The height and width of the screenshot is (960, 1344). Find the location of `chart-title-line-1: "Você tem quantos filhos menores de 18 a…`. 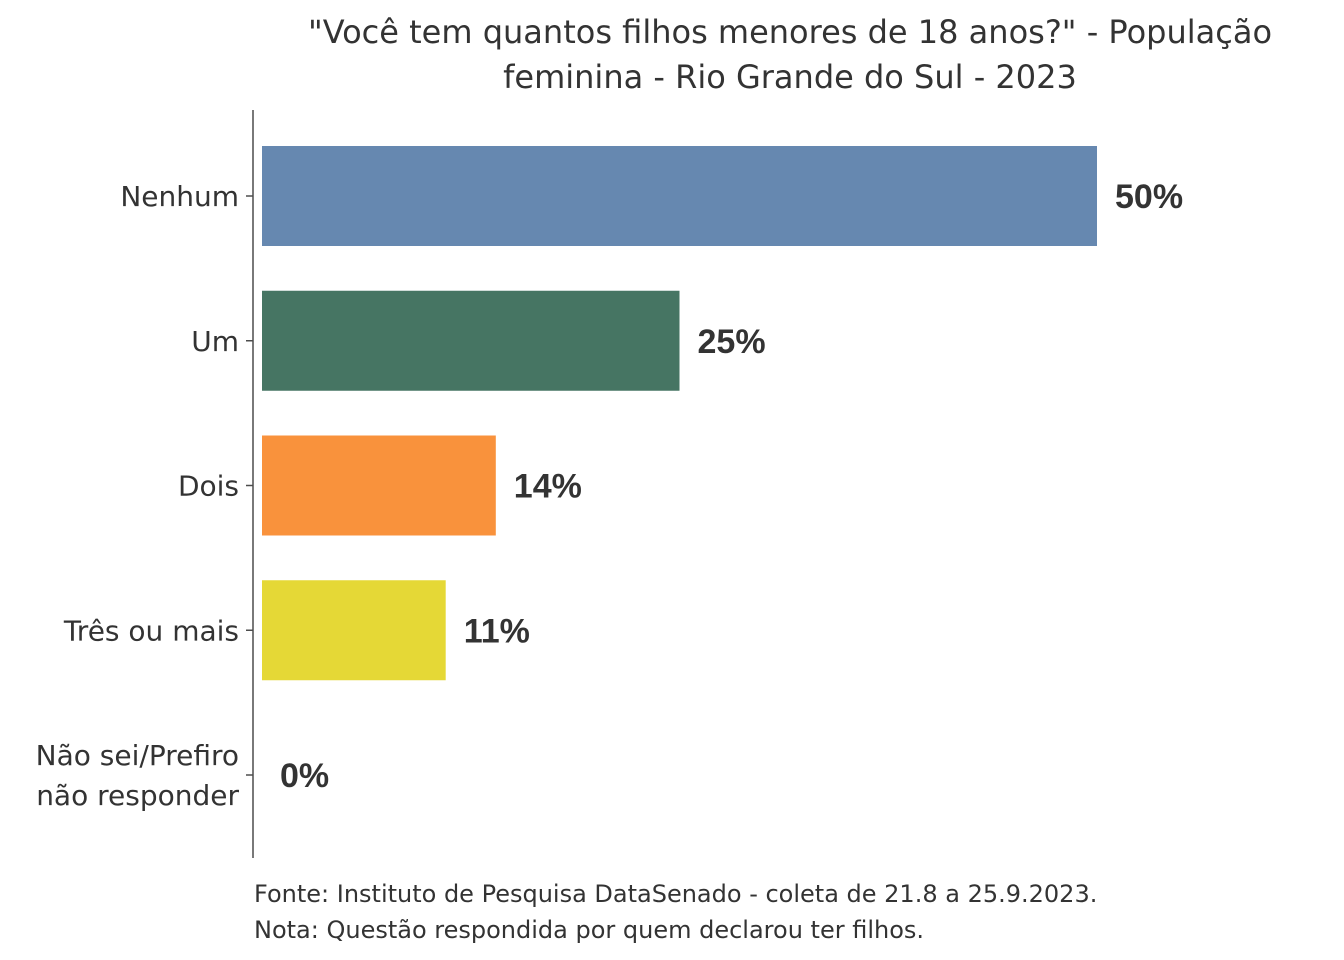

chart-title-line-1: "Você tem quantos filhos menores de 18 a… is located at coordinates (790, 32).